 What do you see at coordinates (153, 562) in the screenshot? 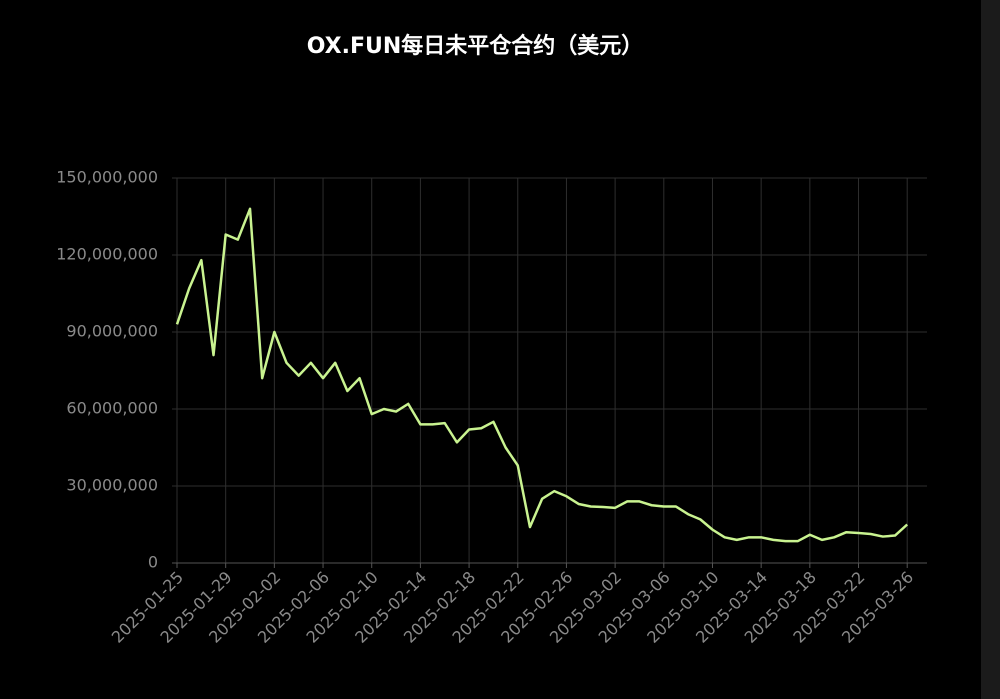
I see `y-tick-label: 0` at bounding box center [153, 562].